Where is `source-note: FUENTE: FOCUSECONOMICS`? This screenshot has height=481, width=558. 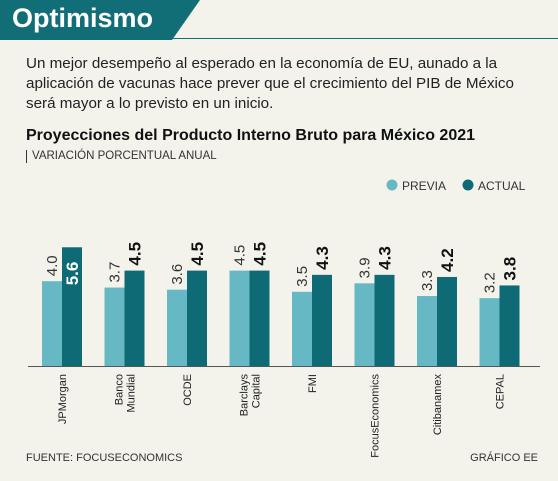
source-note: FUENTE: FOCUSECONOMICS is located at coordinates (104, 458).